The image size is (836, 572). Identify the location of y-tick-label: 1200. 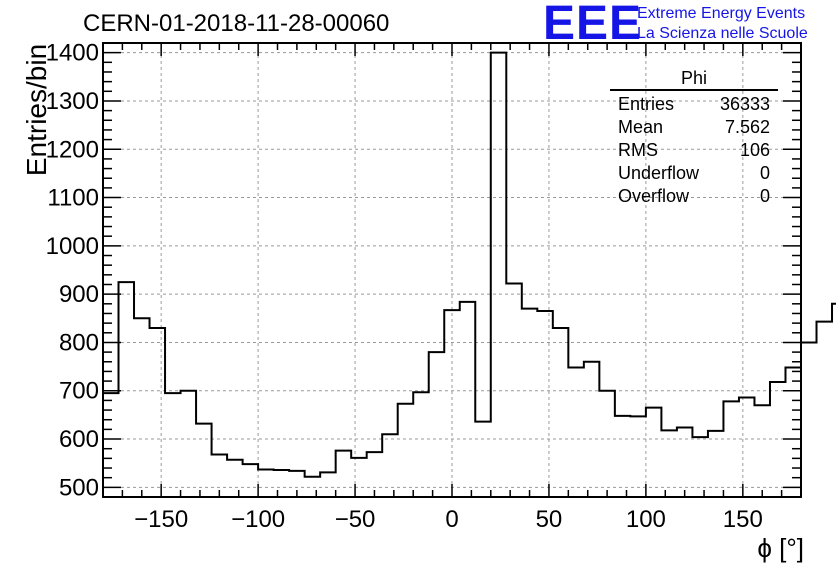
(72, 149).